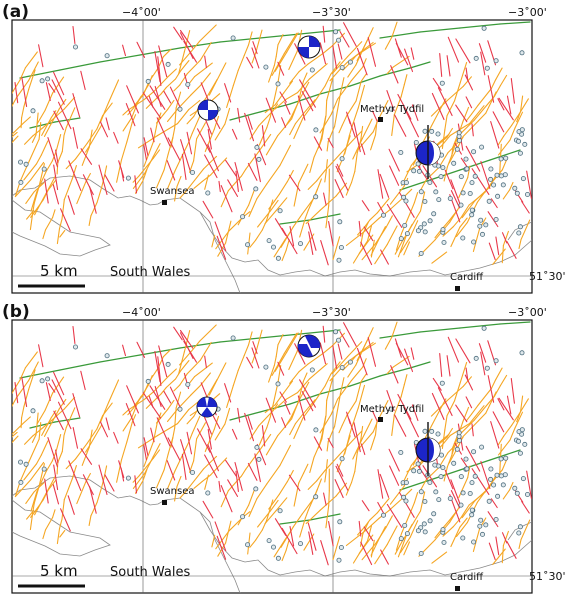 The height and width of the screenshot is (600, 575). Describe the element at coordinates (380, 419) in the screenshot. I see `city-marker-icon` at that location.